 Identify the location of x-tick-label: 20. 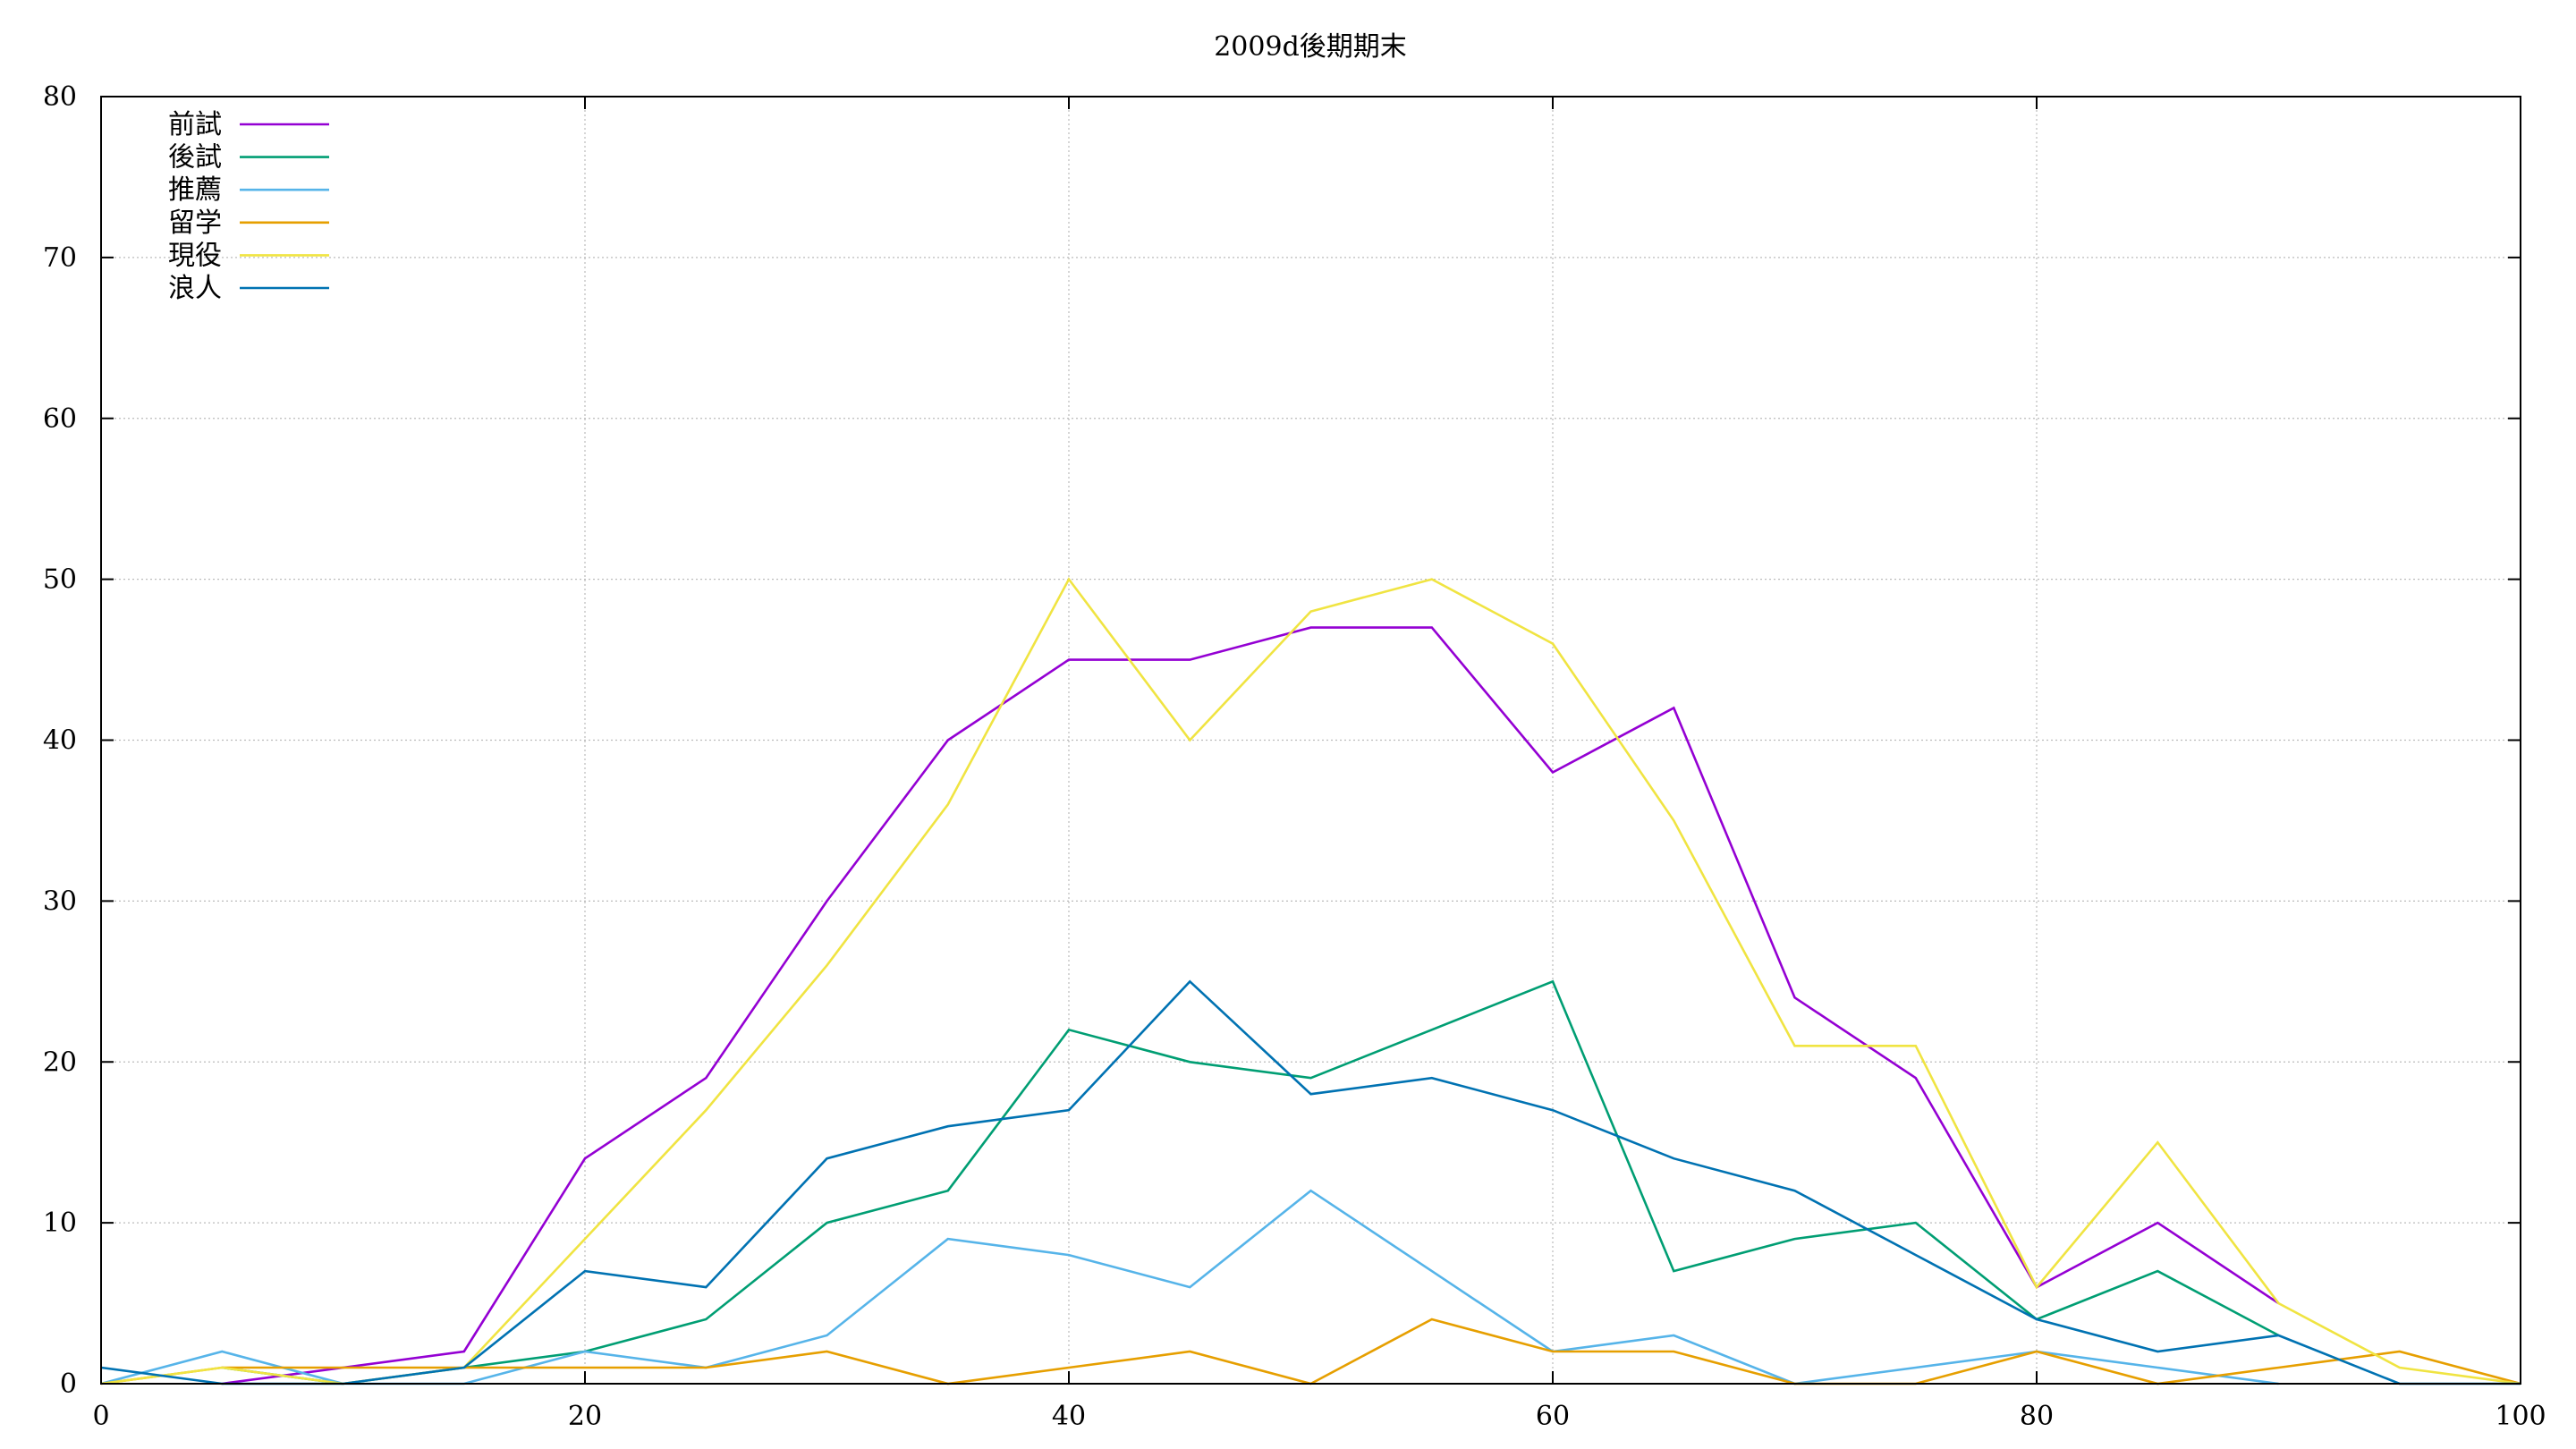
(585, 1416).